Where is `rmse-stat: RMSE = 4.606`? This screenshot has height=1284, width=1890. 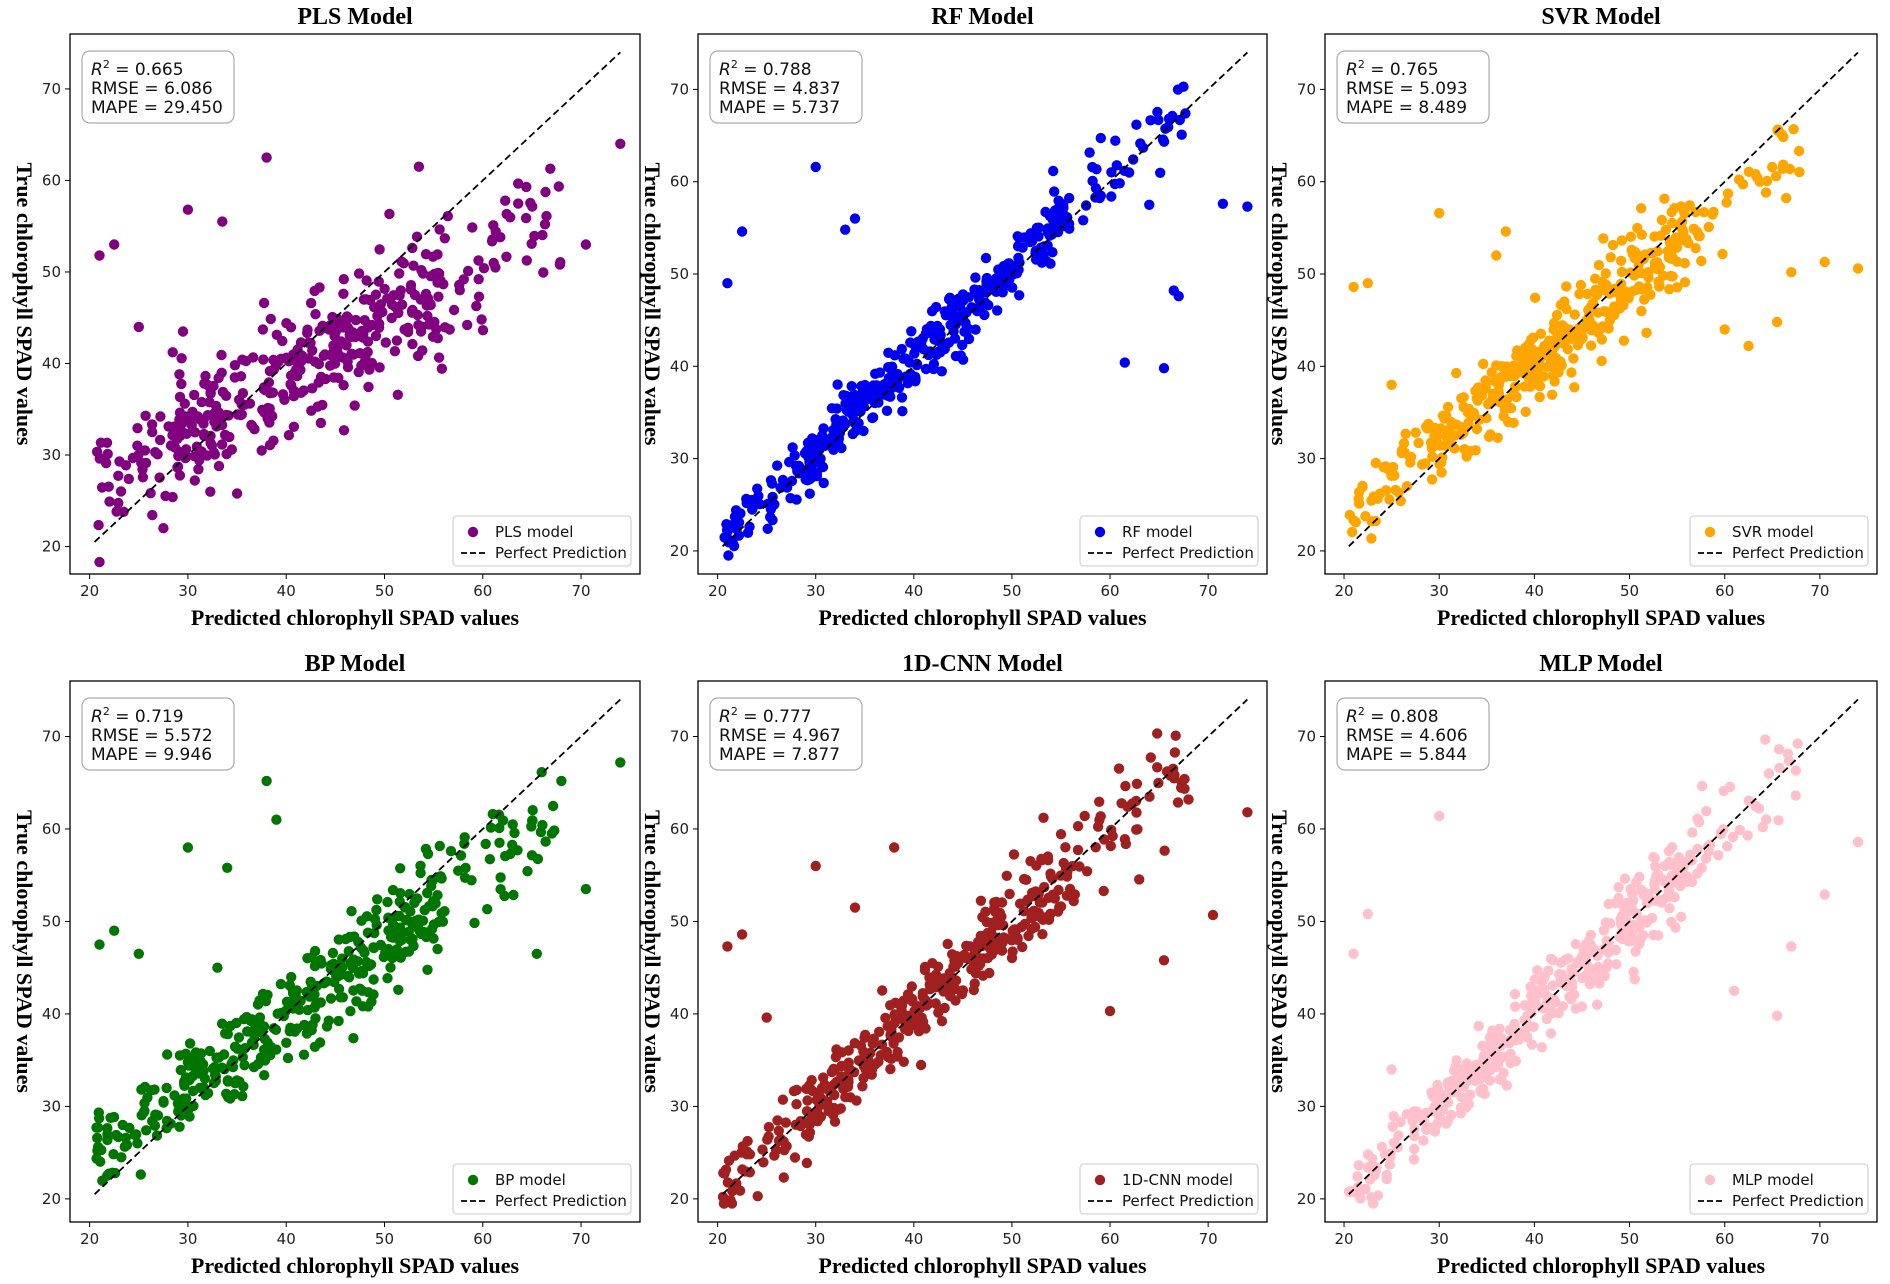 rmse-stat: RMSE = 4.606 is located at coordinates (1407, 736).